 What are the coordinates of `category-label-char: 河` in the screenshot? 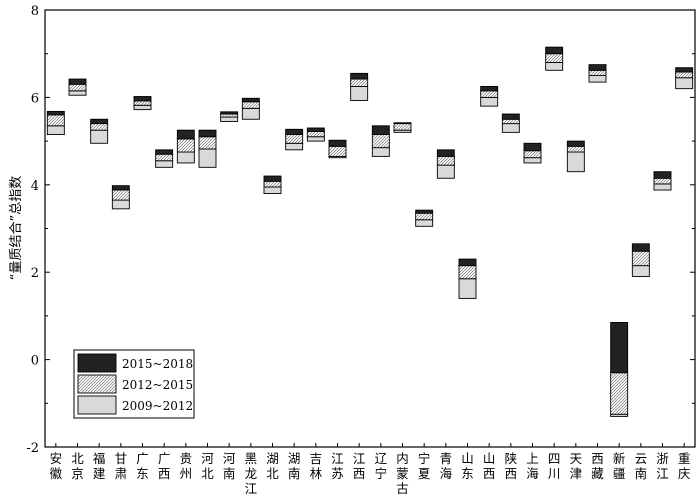 It's located at (229, 458).